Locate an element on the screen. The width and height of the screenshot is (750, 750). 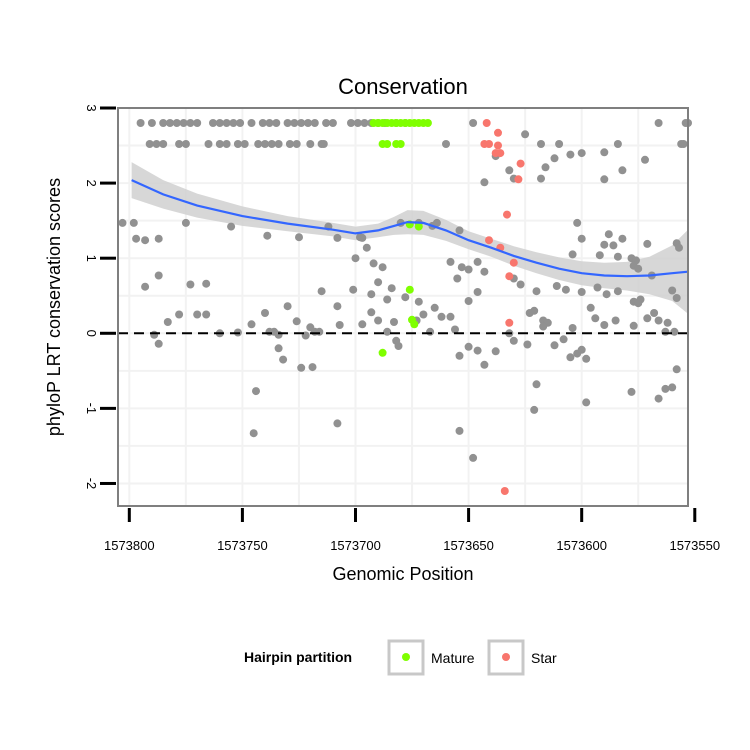
smooth-trend-line is located at coordinates (410, 228).